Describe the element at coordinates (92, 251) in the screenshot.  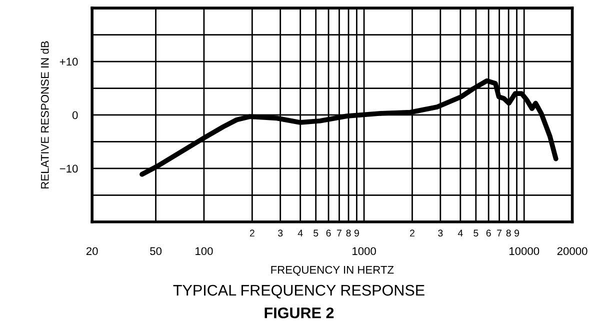
I see `x-tick-label: 20` at that location.